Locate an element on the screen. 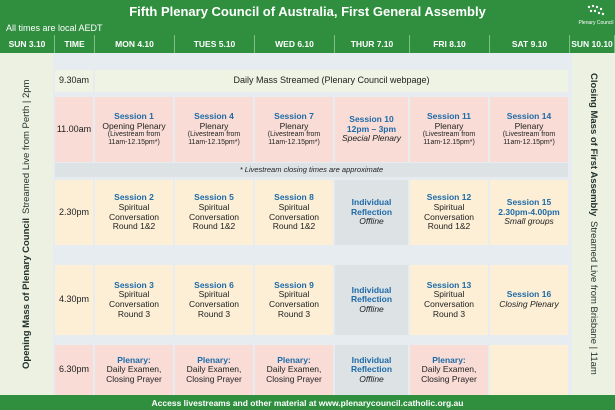  column-header: TUES 5.10 is located at coordinates (215, 44).